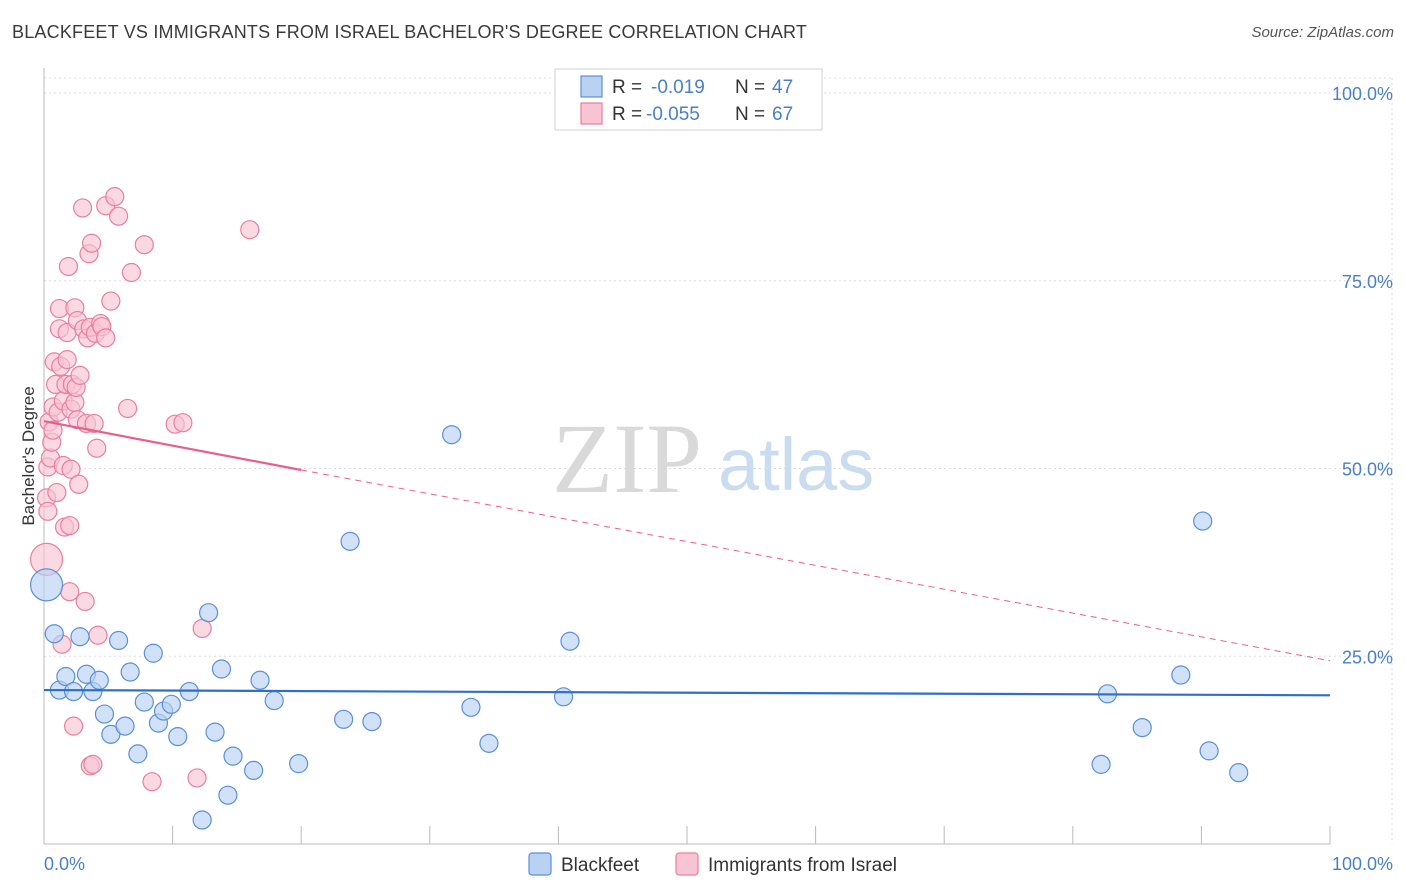 This screenshot has height=892, width=1406. What do you see at coordinates (591, 113) in the screenshot?
I see `legend-swatch-israel` at bounding box center [591, 113].